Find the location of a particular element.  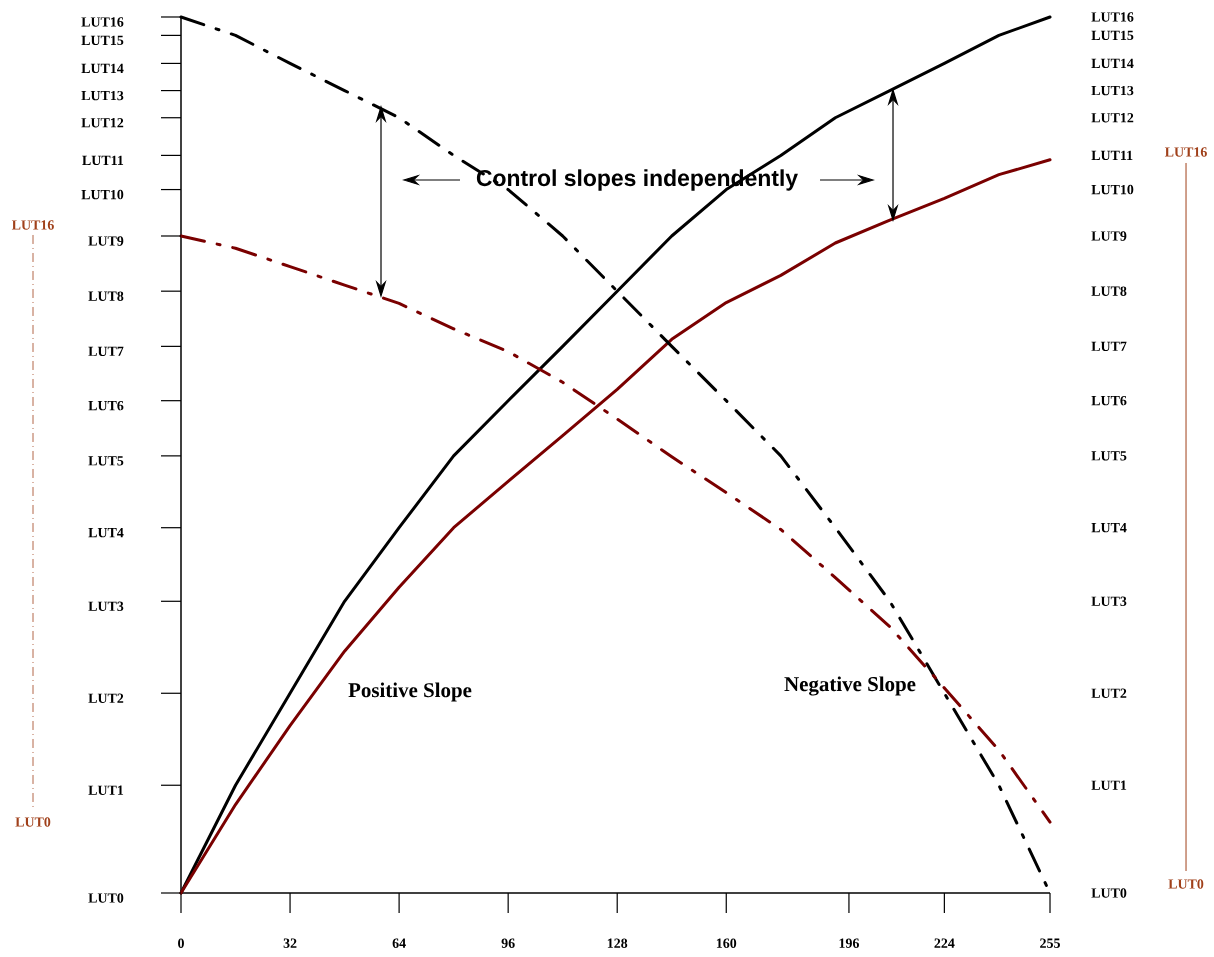

x-tick-label: 255 is located at coordinates (1050, 943).